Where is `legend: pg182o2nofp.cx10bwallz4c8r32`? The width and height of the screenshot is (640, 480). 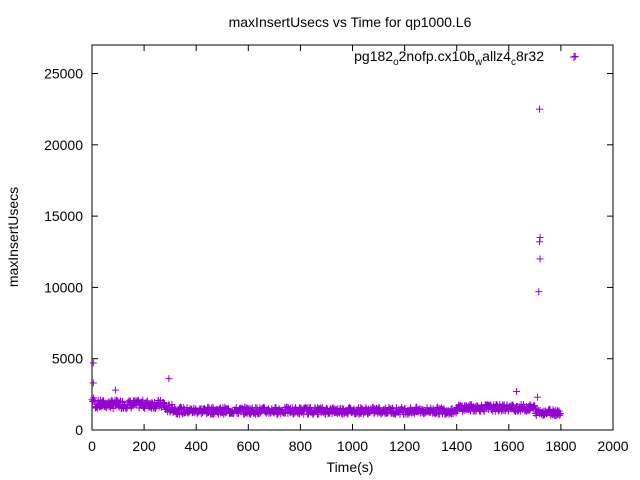
legend: pg182o2nofp.cx10bwallz4c8r32 is located at coordinates (466, 58).